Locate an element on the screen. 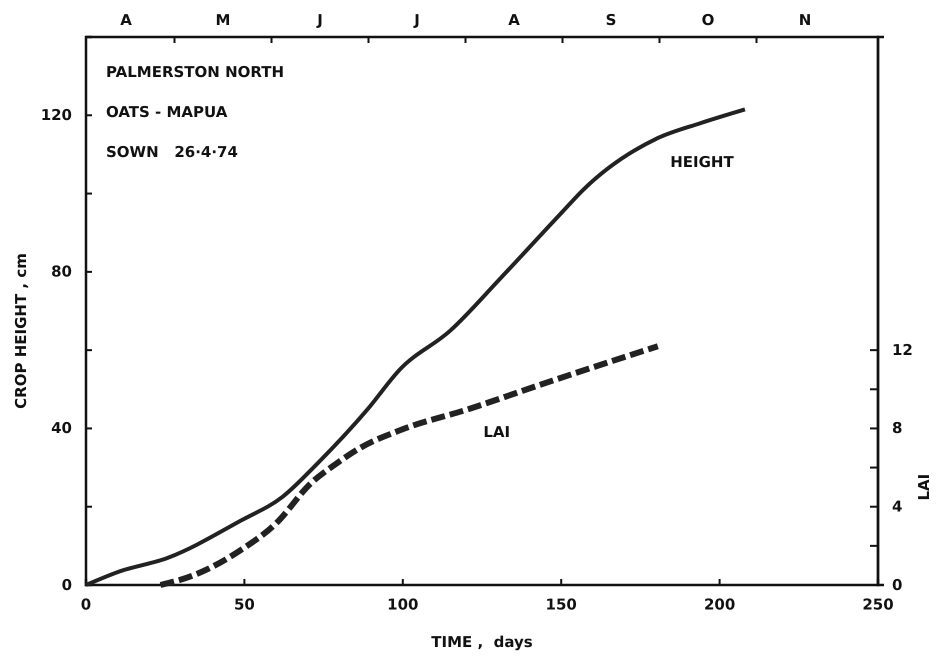 The height and width of the screenshot is (661, 937). x-axis-title: TIME , days is located at coordinates (482, 642).